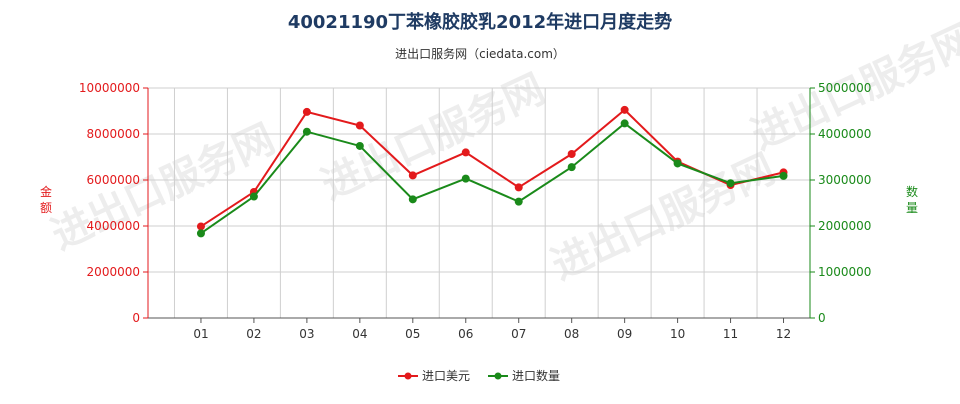 The height and width of the screenshot is (404, 960). Describe the element at coordinates (844, 226) in the screenshot. I see `y-right-tick-label: 2000000` at that location.